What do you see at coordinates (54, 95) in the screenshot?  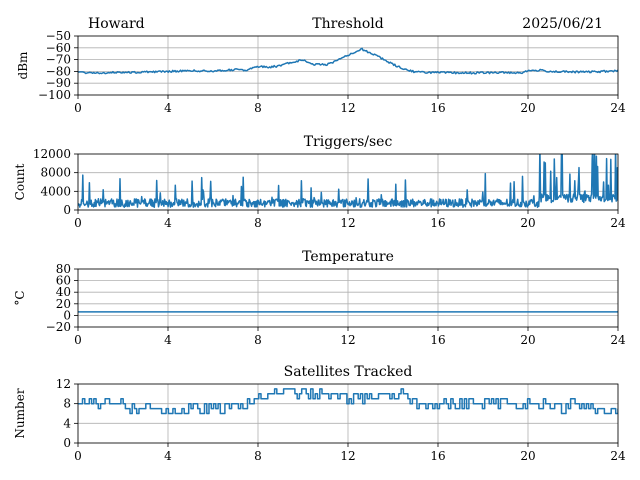 I see `y-tick-label: −100` at bounding box center [54, 95].